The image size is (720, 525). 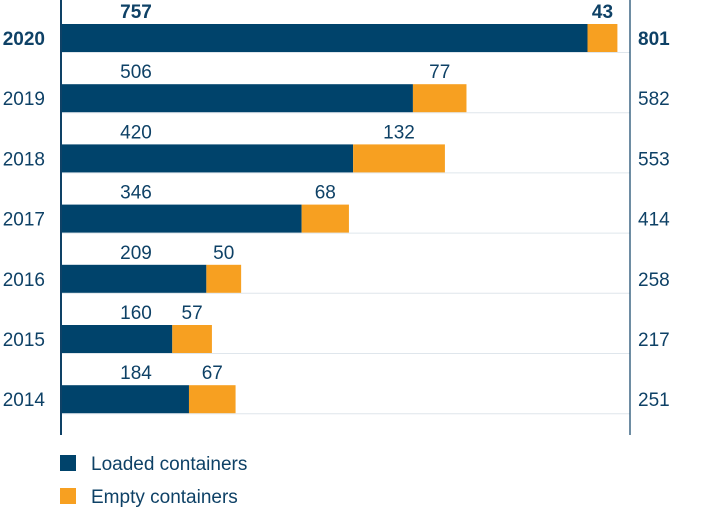 I want to click on total-label-2017: 414, so click(x=654, y=220).